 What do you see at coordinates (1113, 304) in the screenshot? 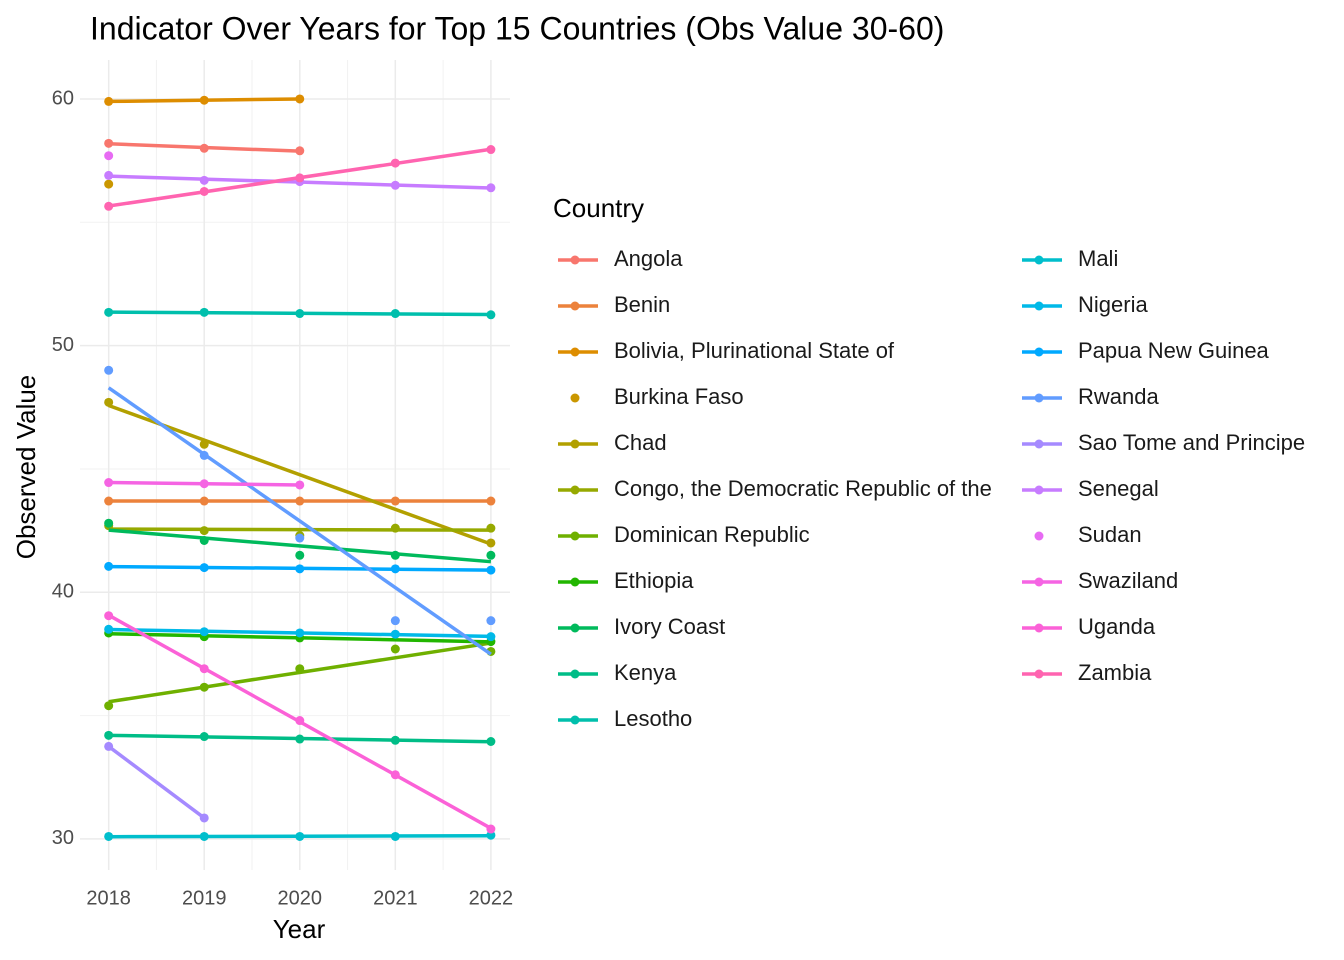
I see `legend-label: Nigeria` at bounding box center [1113, 304].